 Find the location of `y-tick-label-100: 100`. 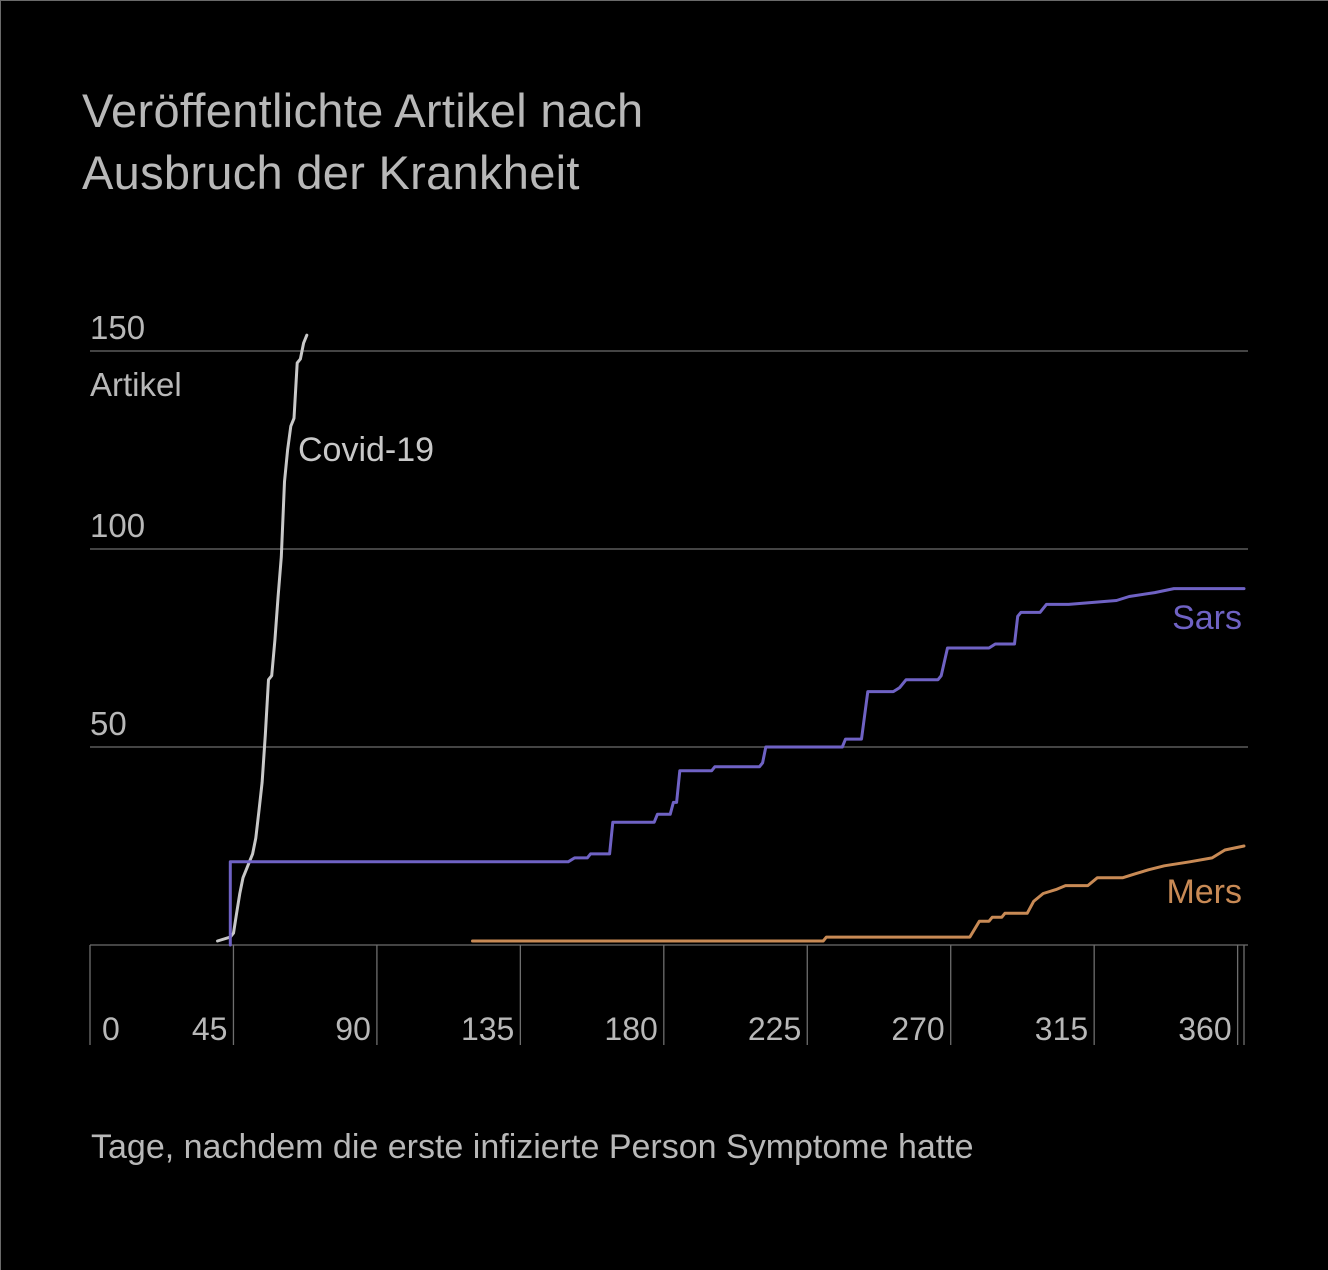

y-tick-label-100: 100 is located at coordinates (117, 525).